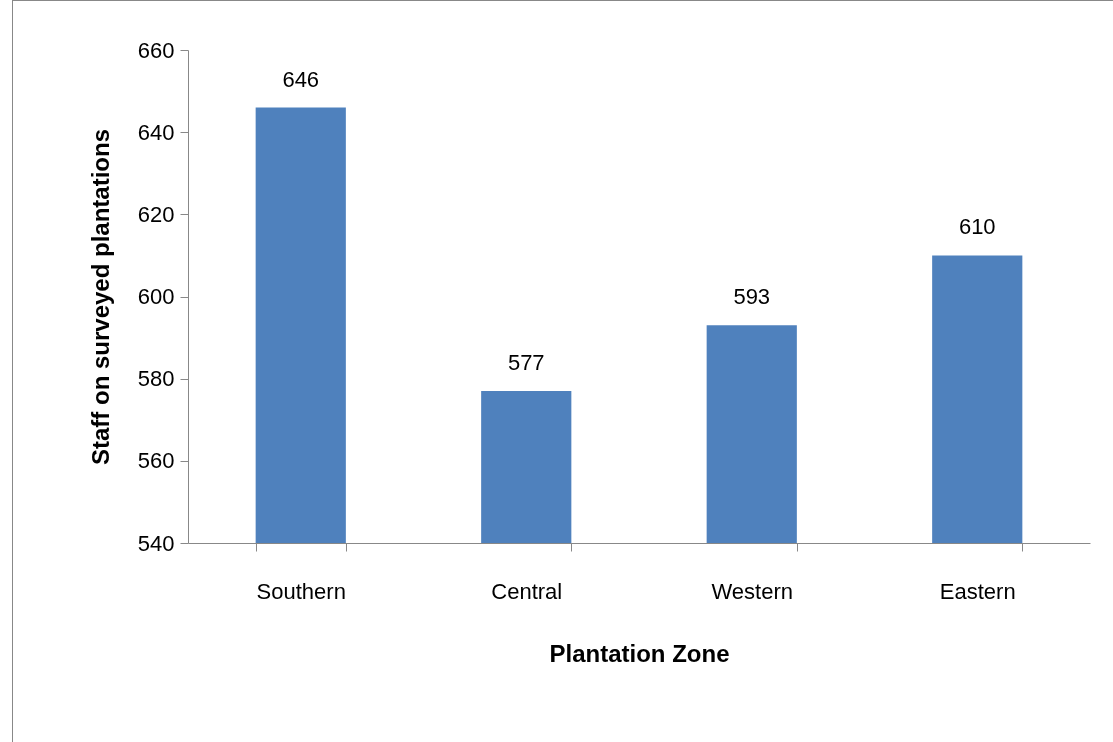 The height and width of the screenshot is (742, 1113). Describe the element at coordinates (100, 297) in the screenshot. I see `y-axis-title: Staff on surveyed plantations` at that location.